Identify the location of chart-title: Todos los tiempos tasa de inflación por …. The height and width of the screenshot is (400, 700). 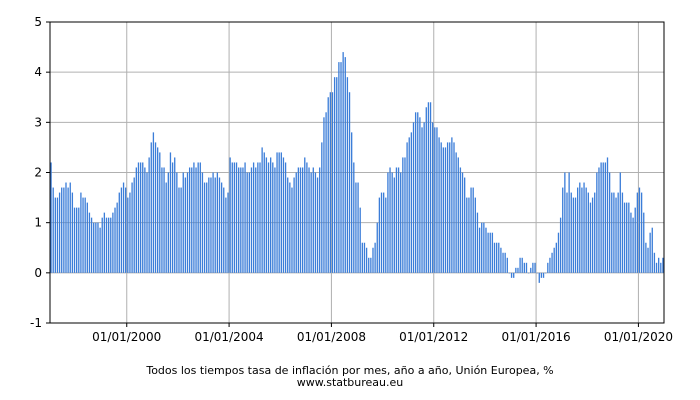
(350, 370).